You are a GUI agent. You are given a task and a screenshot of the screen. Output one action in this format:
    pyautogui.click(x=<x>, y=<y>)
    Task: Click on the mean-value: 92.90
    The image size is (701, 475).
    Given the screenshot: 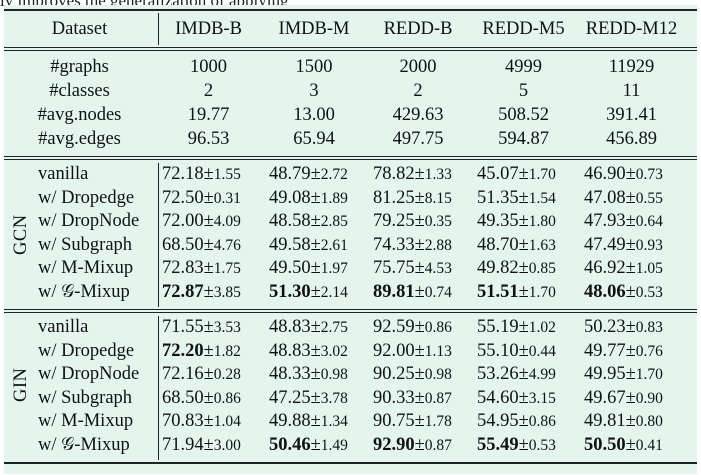 What is the action you would take?
    pyautogui.click(x=394, y=444)
    